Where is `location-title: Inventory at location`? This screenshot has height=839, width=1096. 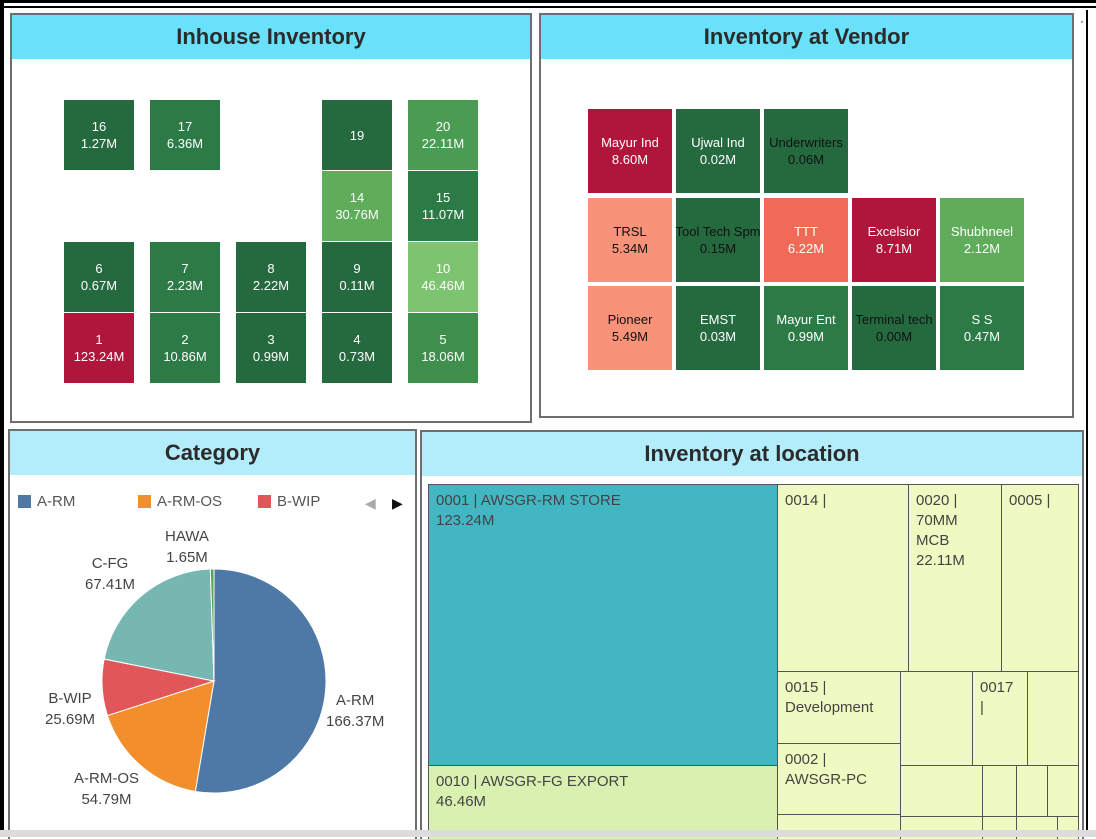
location-title: Inventory at location is located at coordinates (752, 454).